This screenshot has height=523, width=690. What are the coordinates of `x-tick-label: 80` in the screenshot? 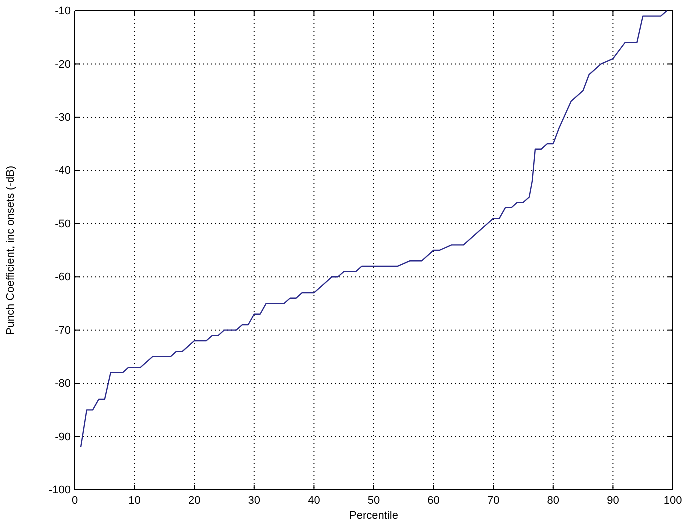 It's located at (553, 500).